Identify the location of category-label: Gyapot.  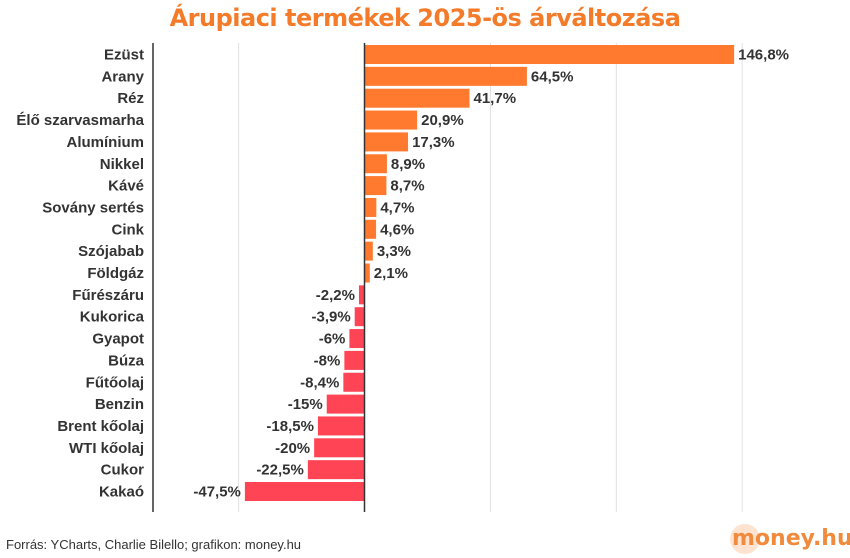
(118, 339).